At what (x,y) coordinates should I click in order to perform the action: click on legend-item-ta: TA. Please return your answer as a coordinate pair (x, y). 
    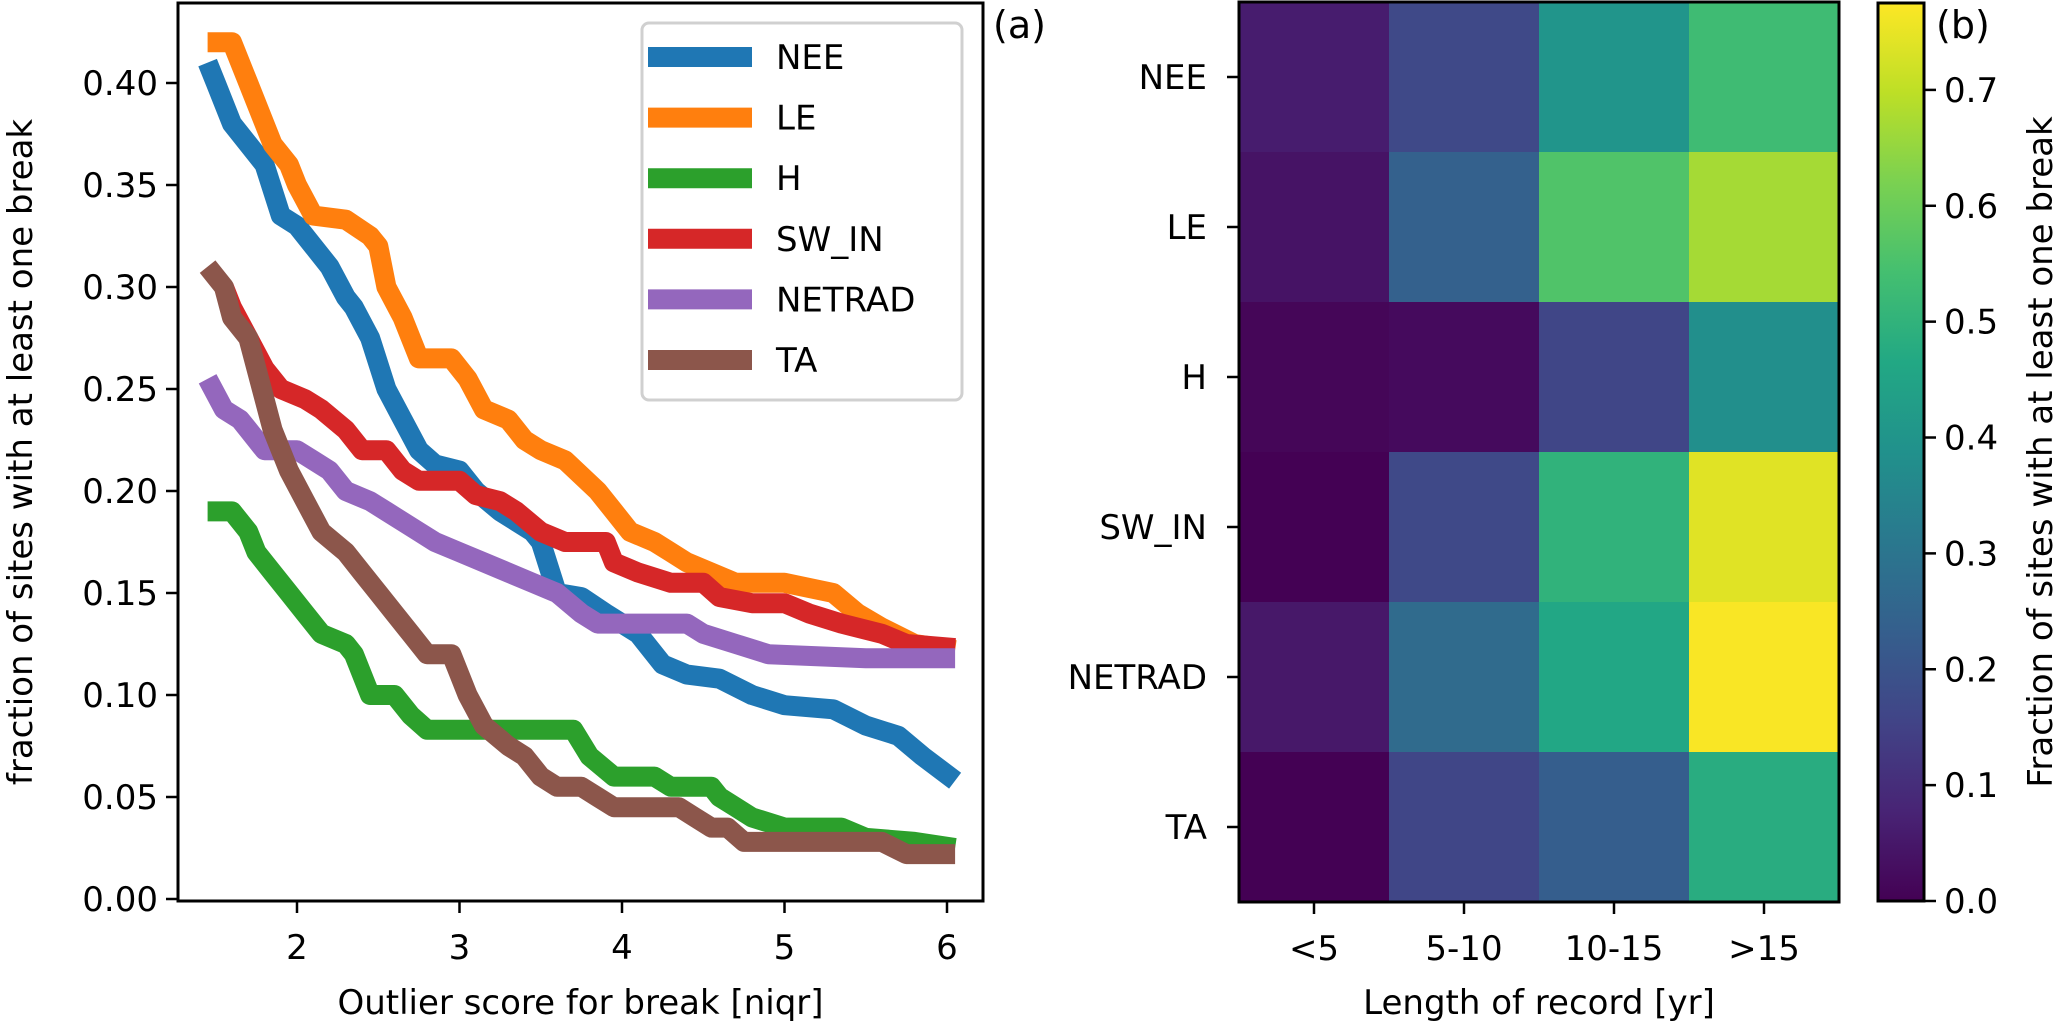
    Looking at the image, I should click on (732, 361).